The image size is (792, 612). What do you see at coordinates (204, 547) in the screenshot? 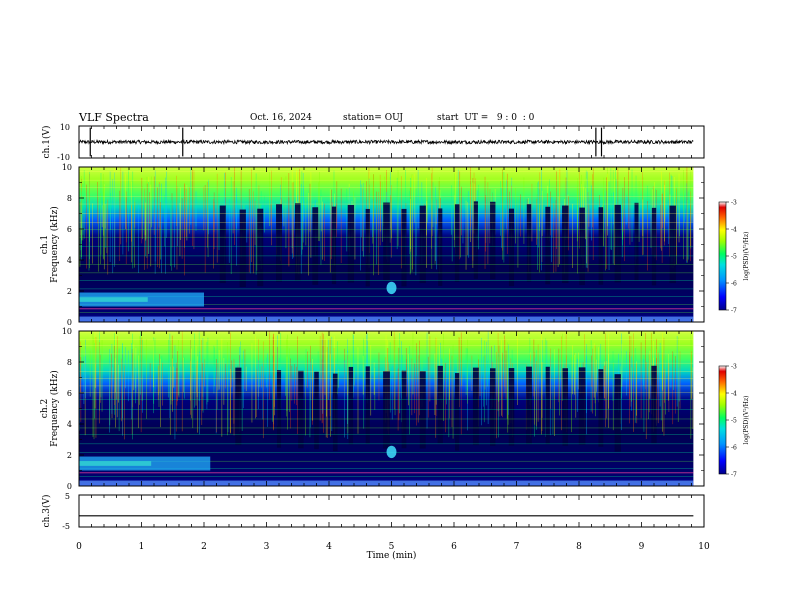
I see `x-tick-label: 2` at bounding box center [204, 547].